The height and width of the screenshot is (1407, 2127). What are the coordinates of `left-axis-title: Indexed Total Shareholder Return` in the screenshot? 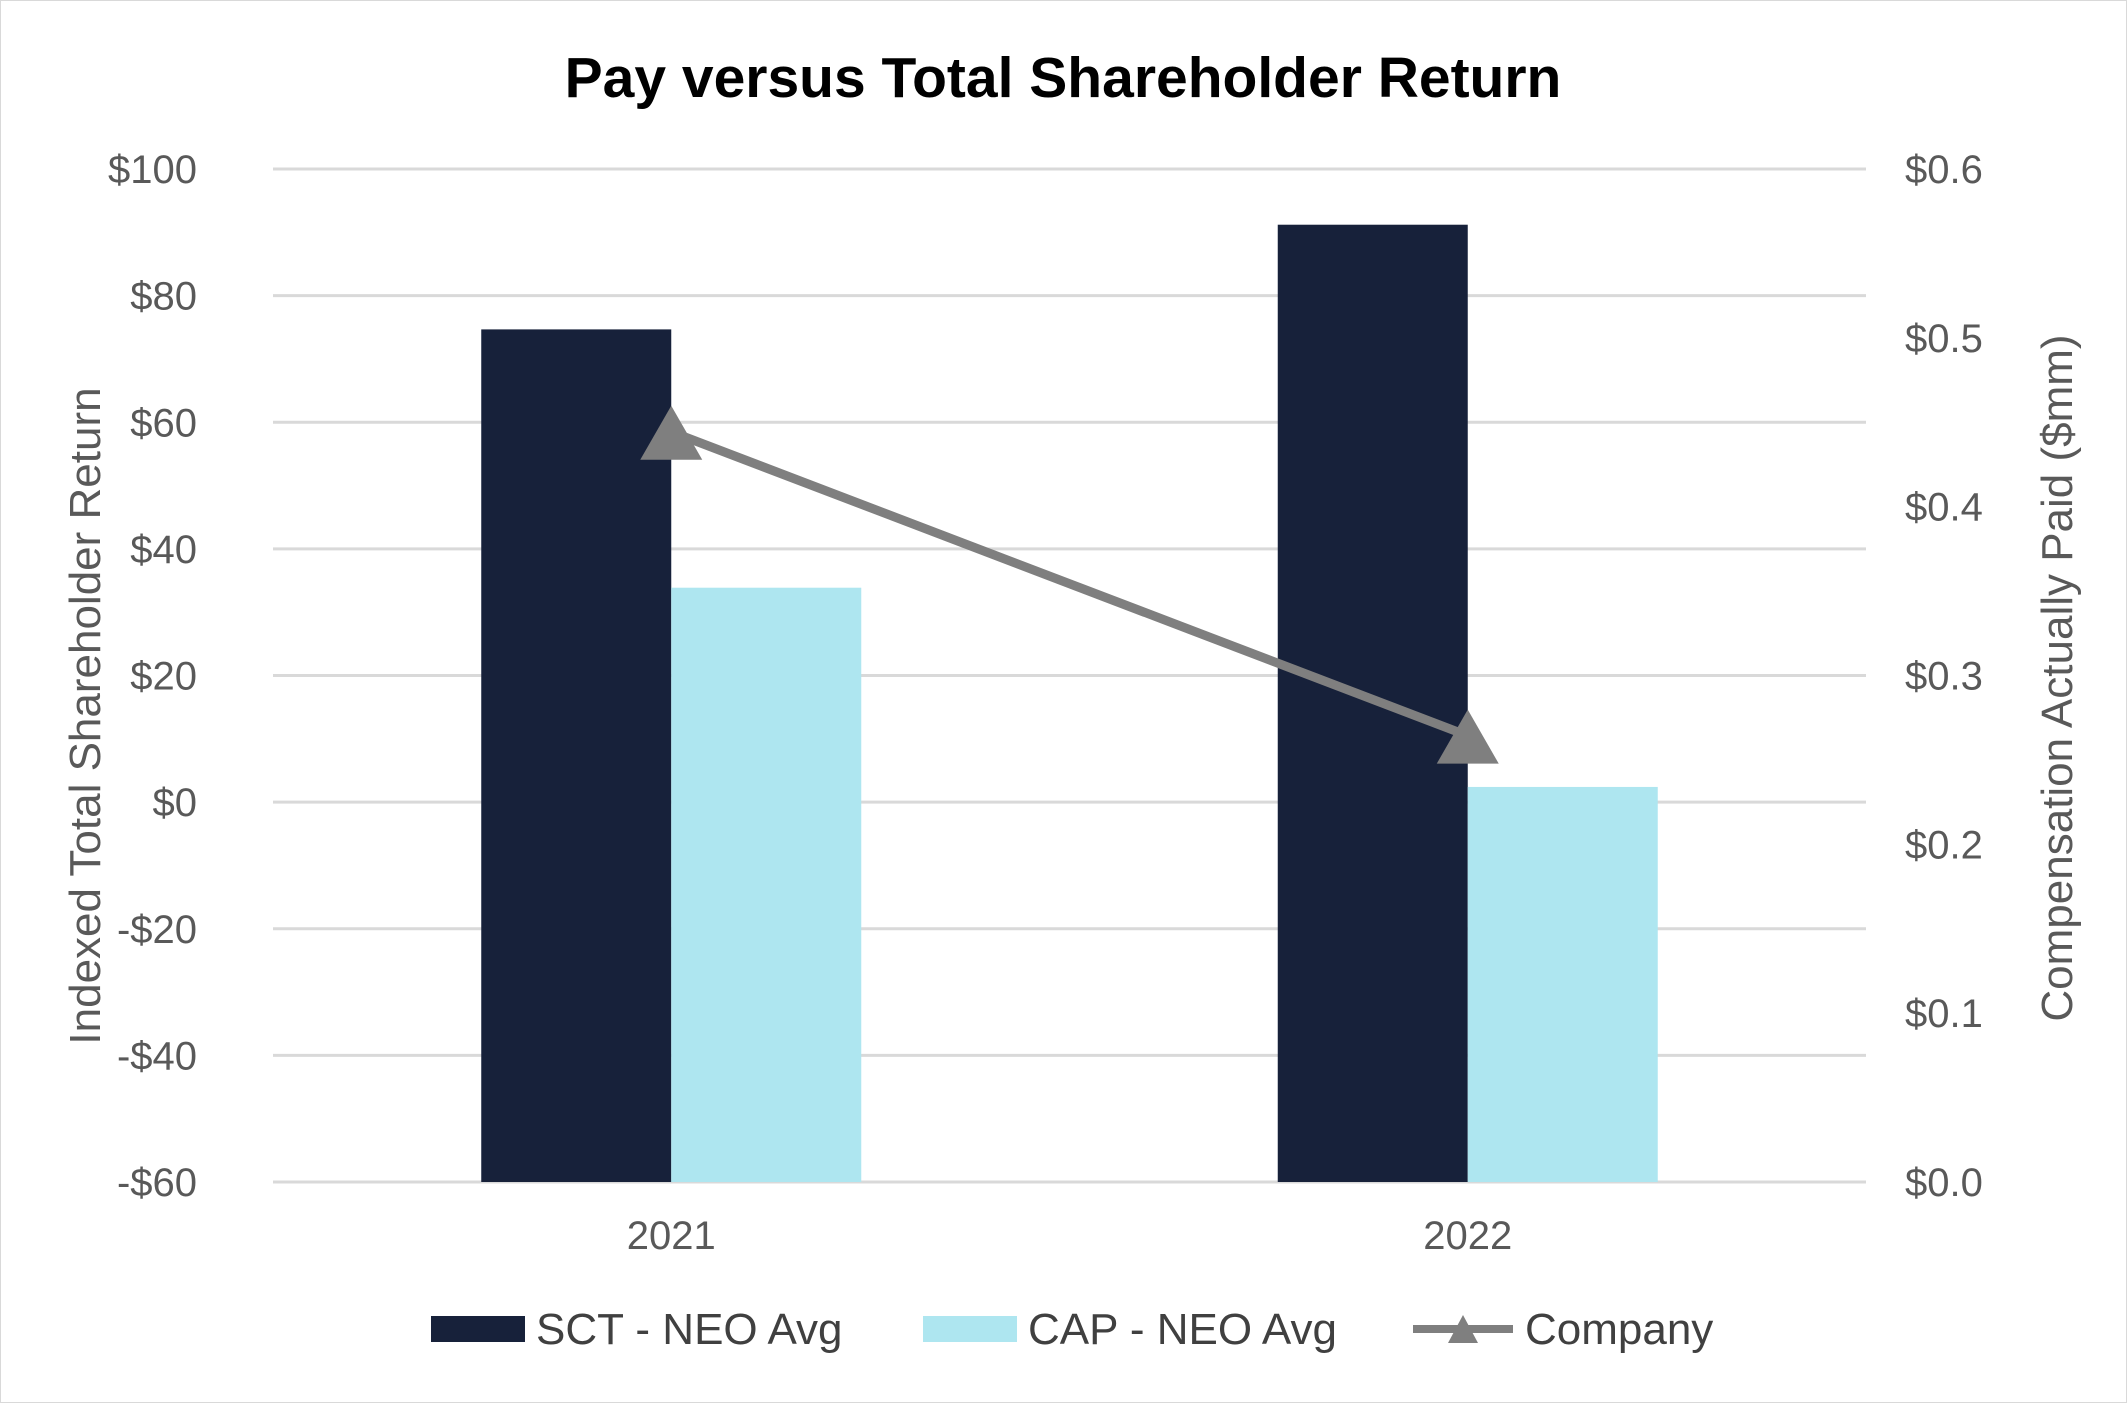 It's located at (85, 715).